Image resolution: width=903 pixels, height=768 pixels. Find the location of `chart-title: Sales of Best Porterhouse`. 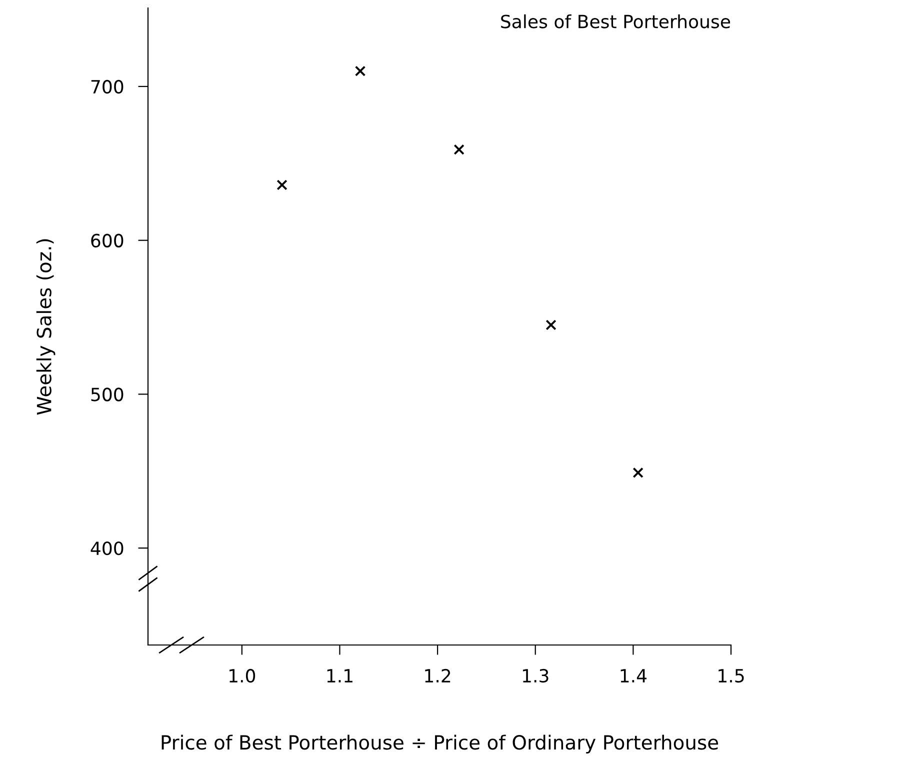

chart-title: Sales of Best Porterhouse is located at coordinates (615, 21).